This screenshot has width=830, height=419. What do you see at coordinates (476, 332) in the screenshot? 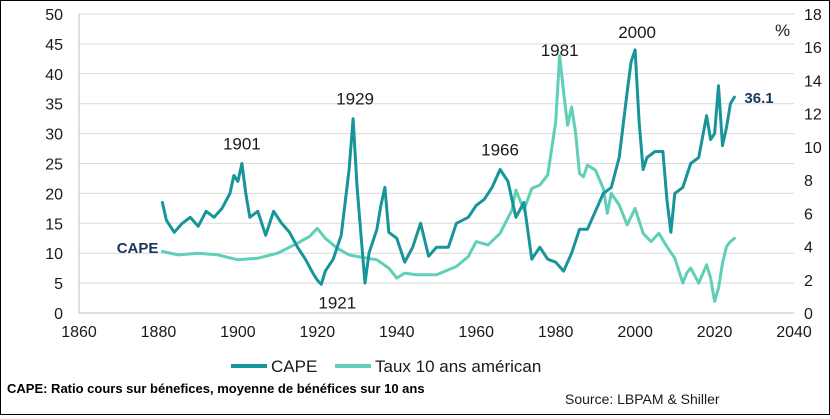
I see `x-tick-1960: 1960` at bounding box center [476, 332].